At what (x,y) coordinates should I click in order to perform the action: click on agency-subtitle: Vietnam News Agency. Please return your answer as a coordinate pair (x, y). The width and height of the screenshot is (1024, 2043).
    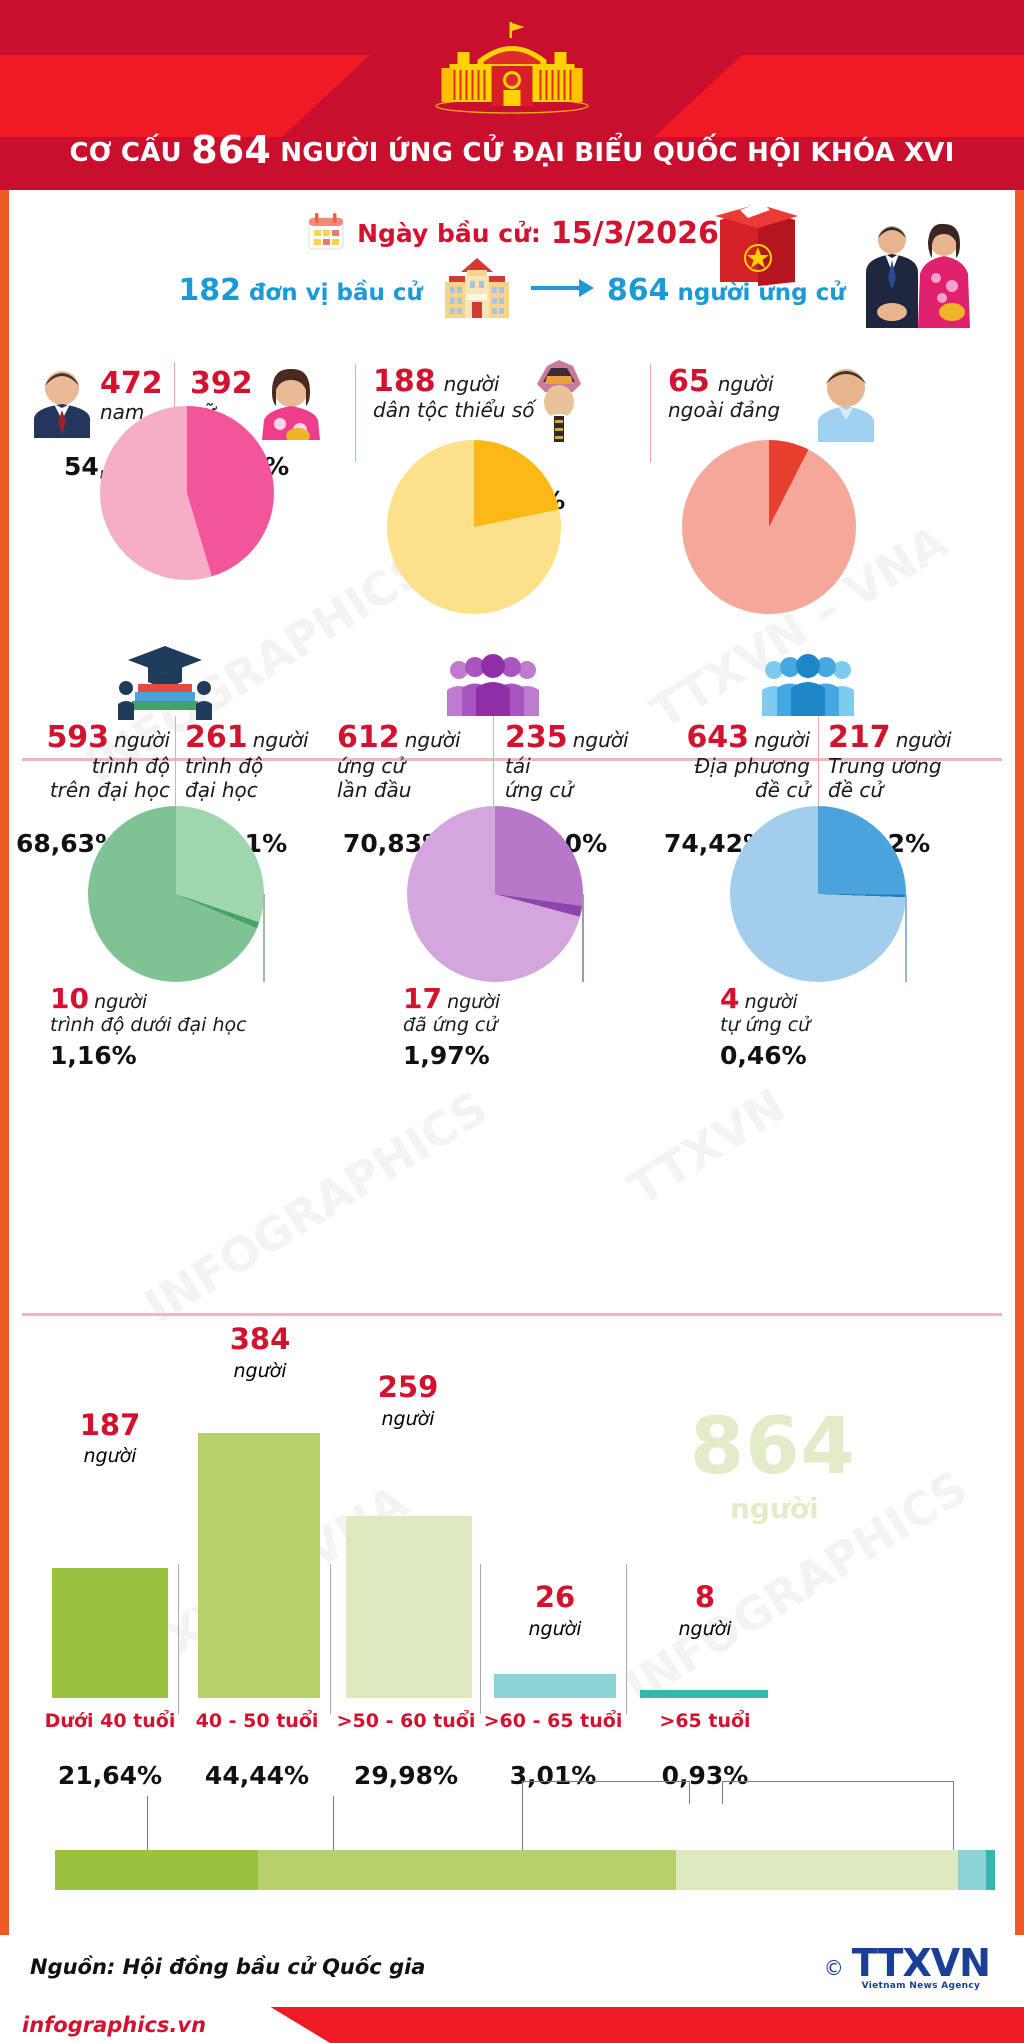
    Looking at the image, I should click on (921, 1986).